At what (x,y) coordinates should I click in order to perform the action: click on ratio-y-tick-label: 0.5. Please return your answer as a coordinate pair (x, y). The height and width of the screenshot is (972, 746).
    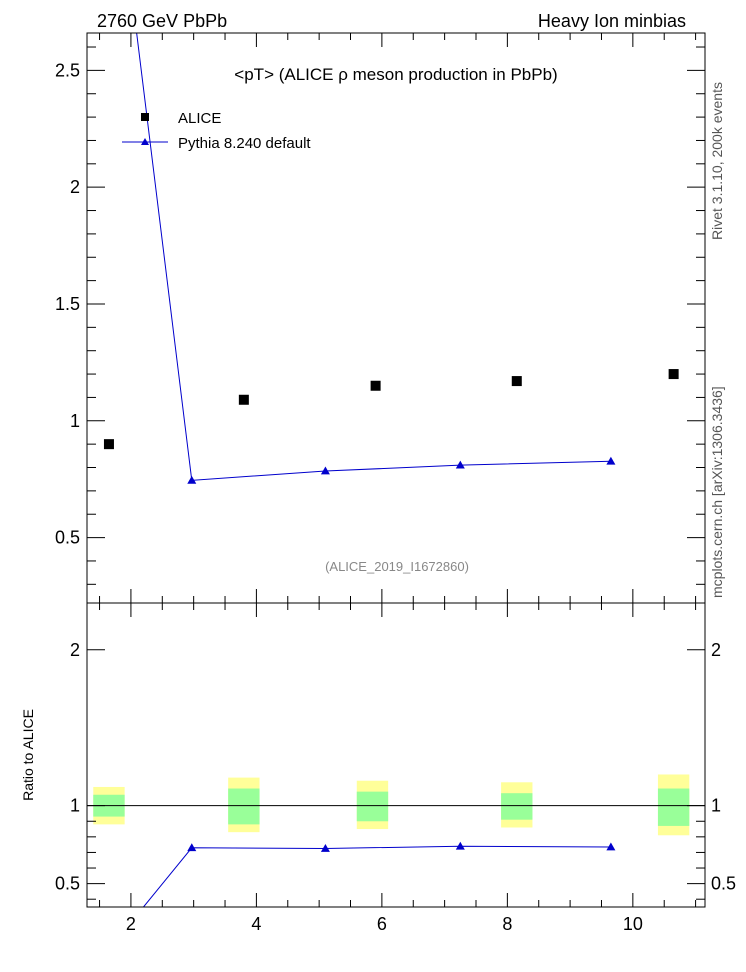
    Looking at the image, I should click on (67, 884).